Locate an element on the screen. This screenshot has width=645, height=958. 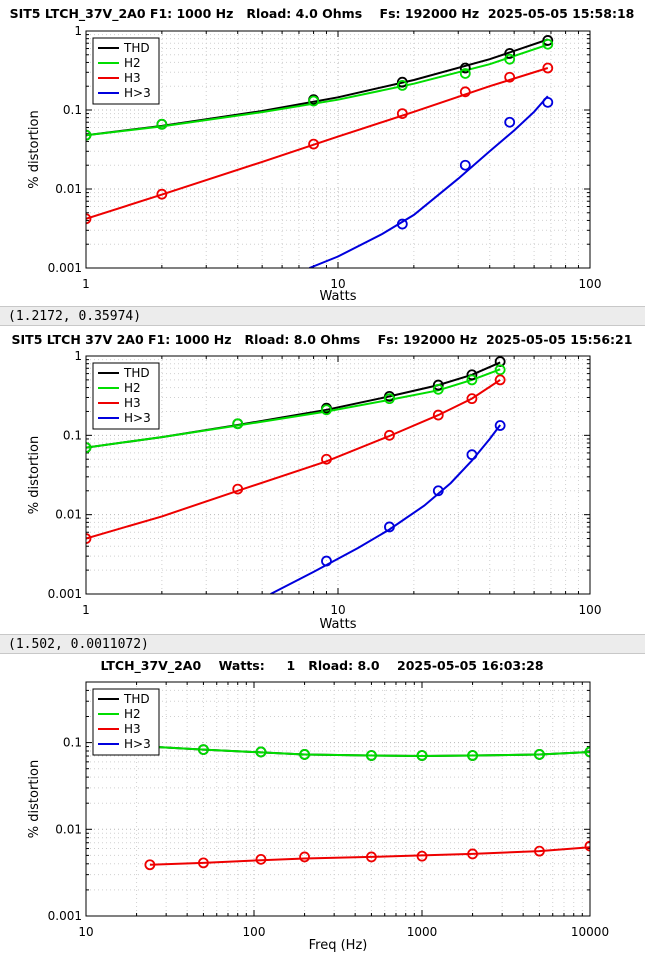
x-tick-label: 10000 is located at coordinates (590, 932).